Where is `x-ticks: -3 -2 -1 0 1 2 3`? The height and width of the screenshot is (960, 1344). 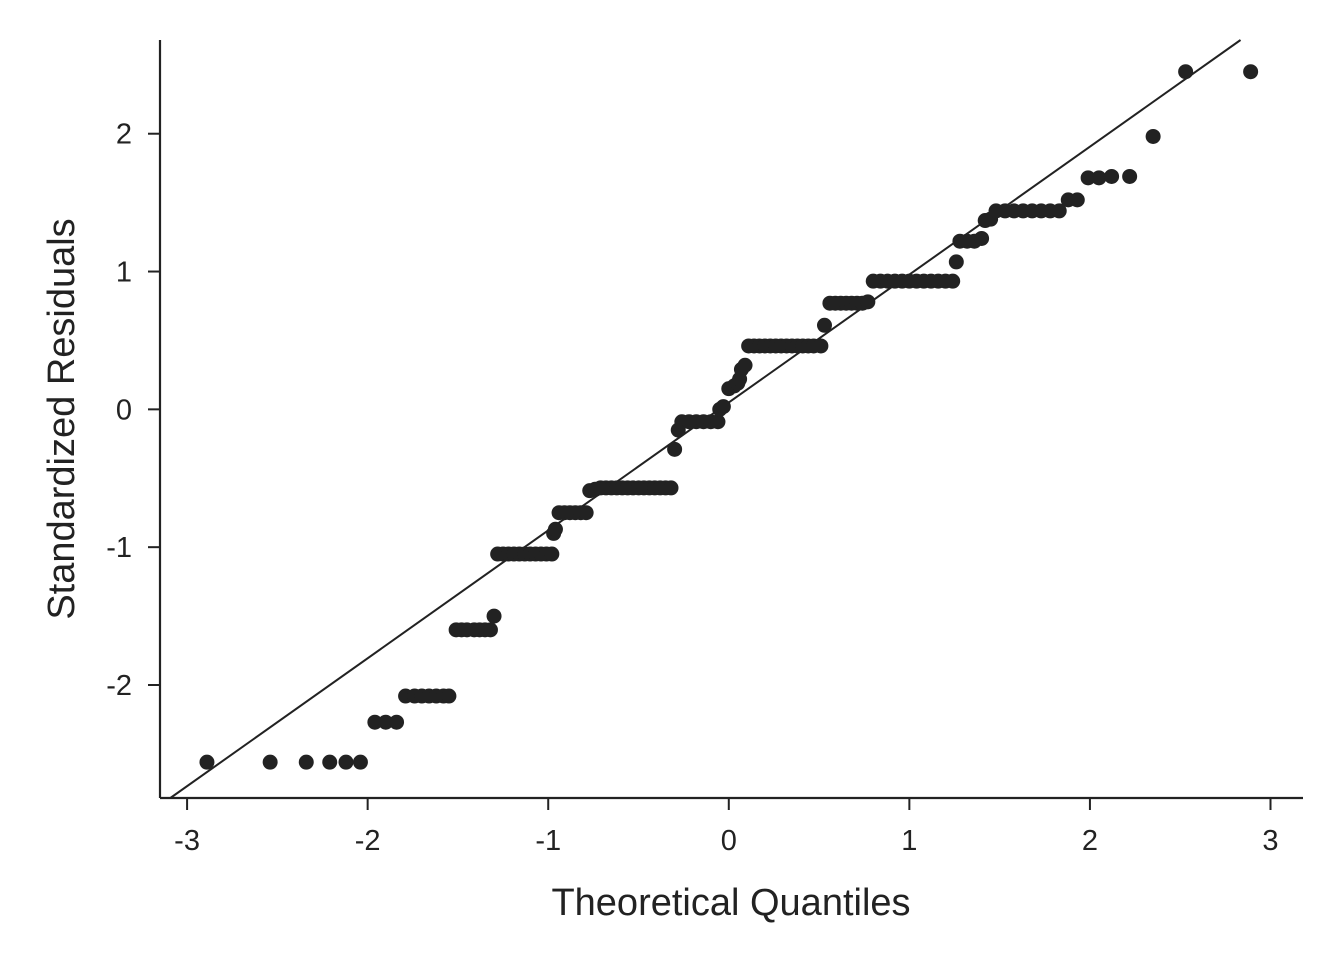 x-ticks: -3 -2 -1 0 1 2 3 is located at coordinates (726, 827).